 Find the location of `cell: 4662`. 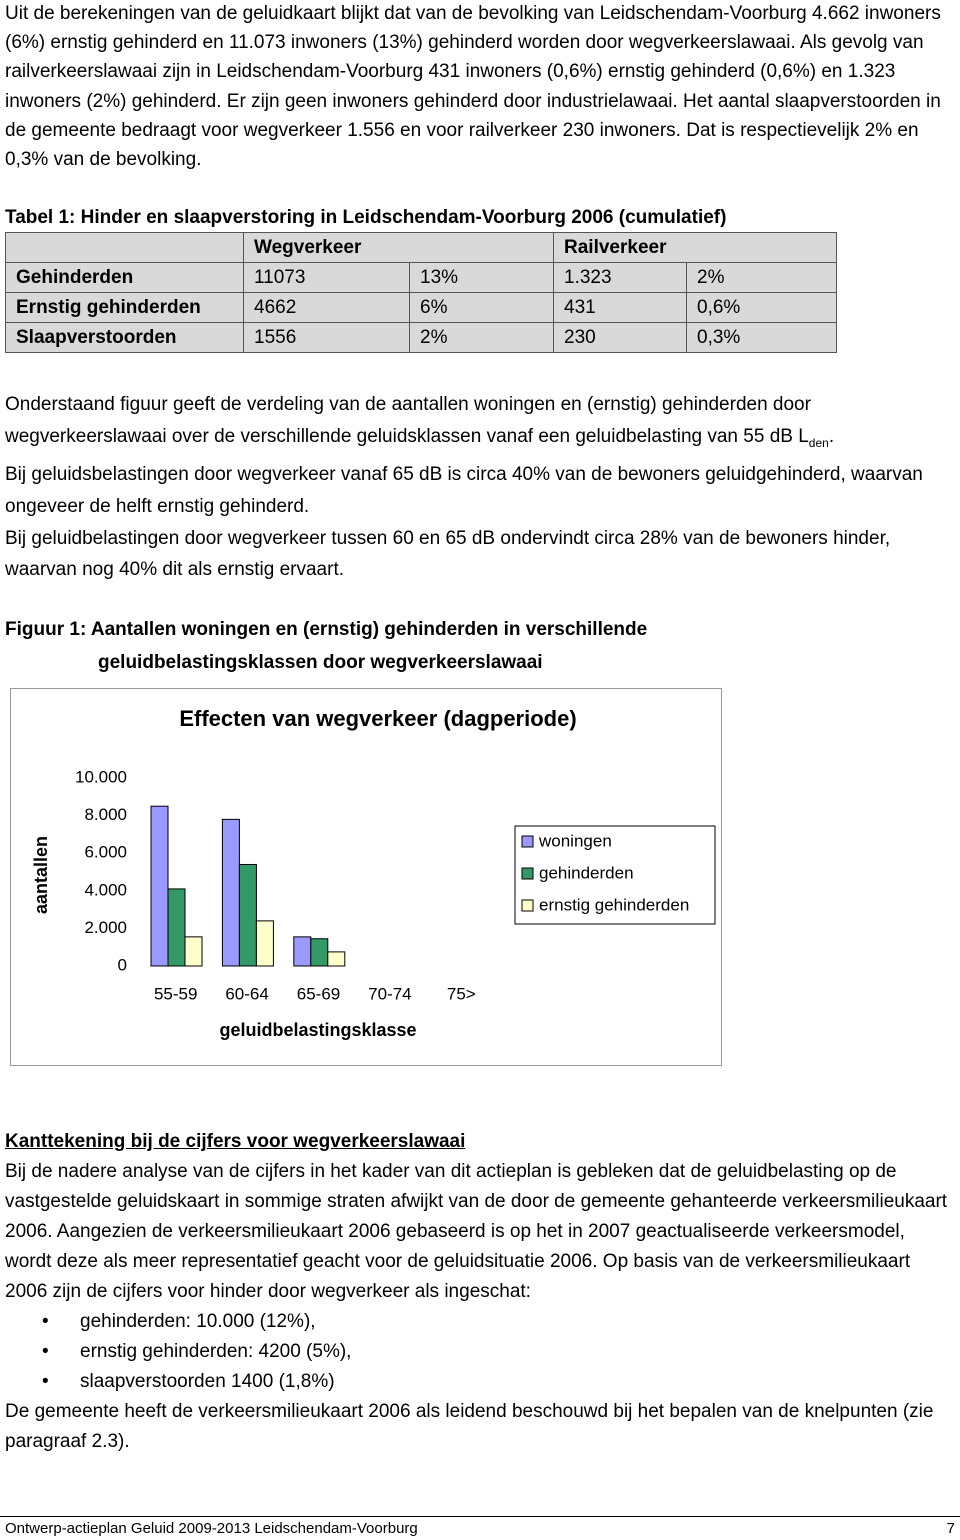

cell: 4662 is located at coordinates (326, 307).